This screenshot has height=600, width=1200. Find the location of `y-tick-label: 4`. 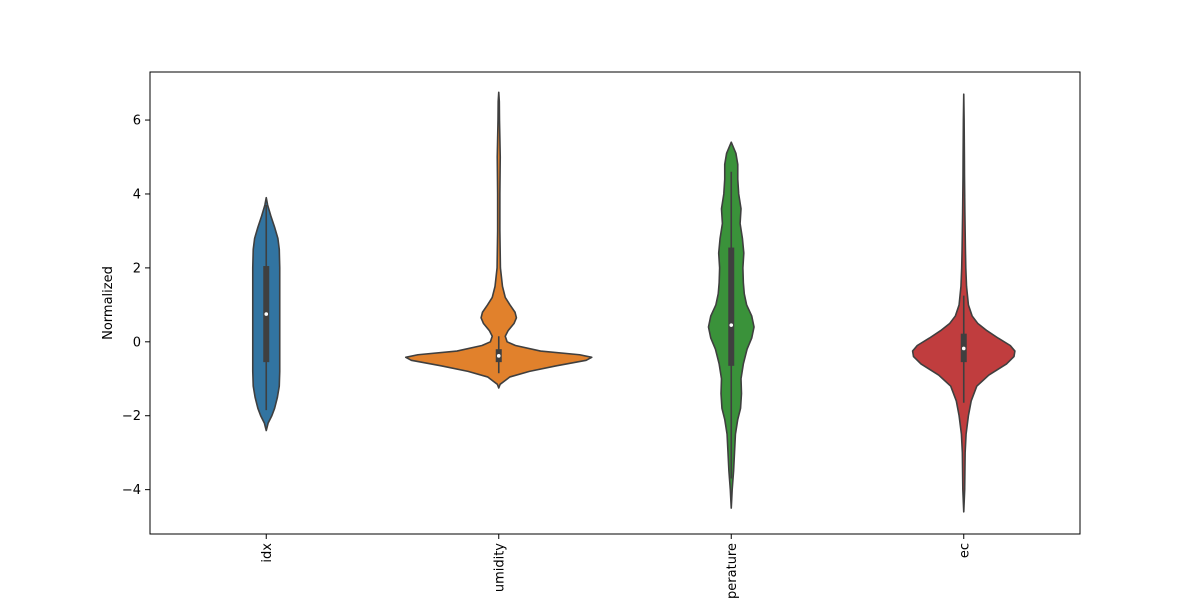

y-tick-label: 4 is located at coordinates (137, 194).